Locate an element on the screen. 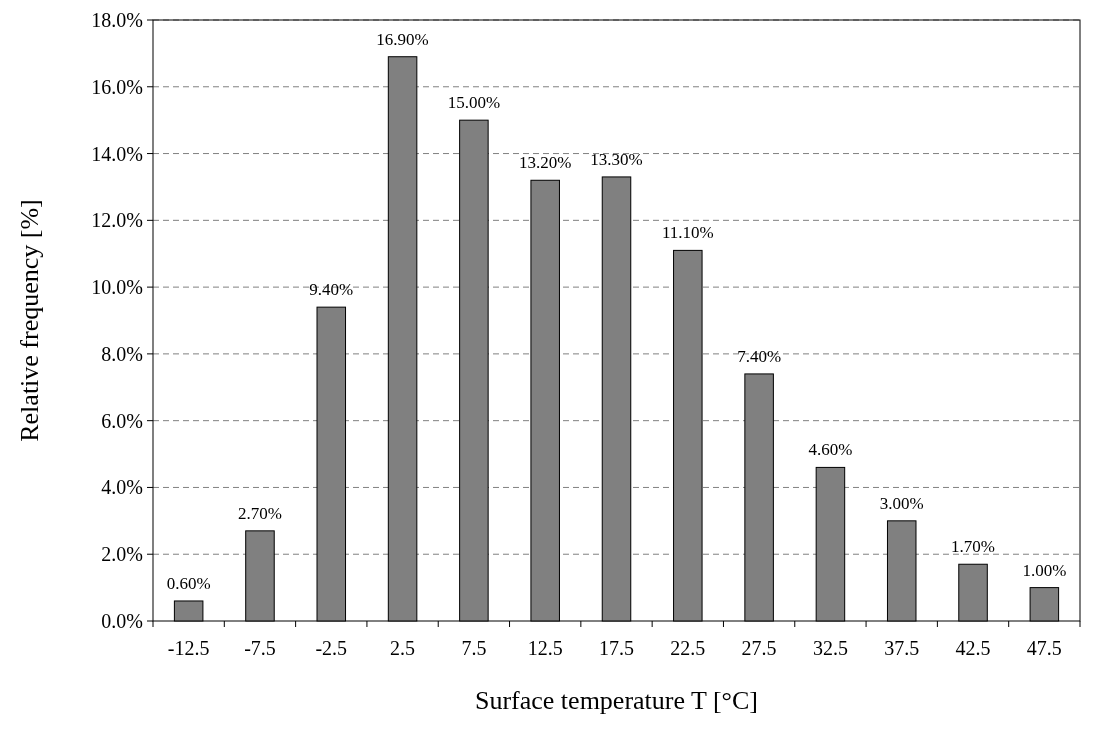  data-label: 16.90% is located at coordinates (402, 39).